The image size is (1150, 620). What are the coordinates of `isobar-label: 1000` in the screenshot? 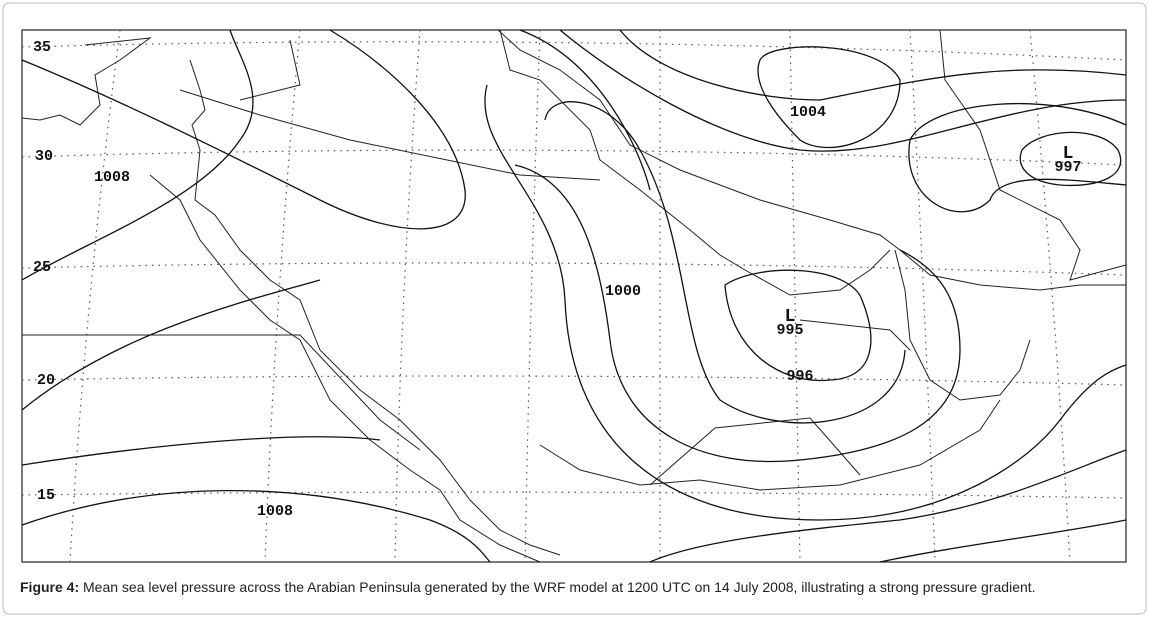 It's located at (623, 291).